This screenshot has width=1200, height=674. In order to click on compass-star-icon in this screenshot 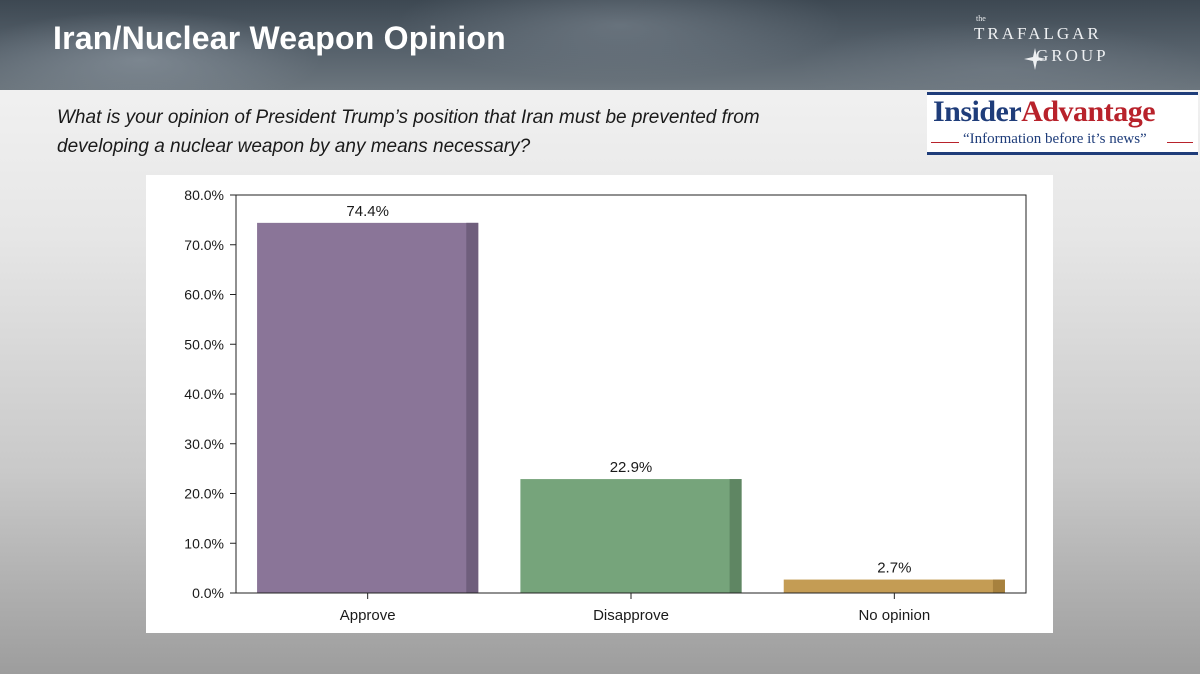, I will do `click(1035, 59)`.